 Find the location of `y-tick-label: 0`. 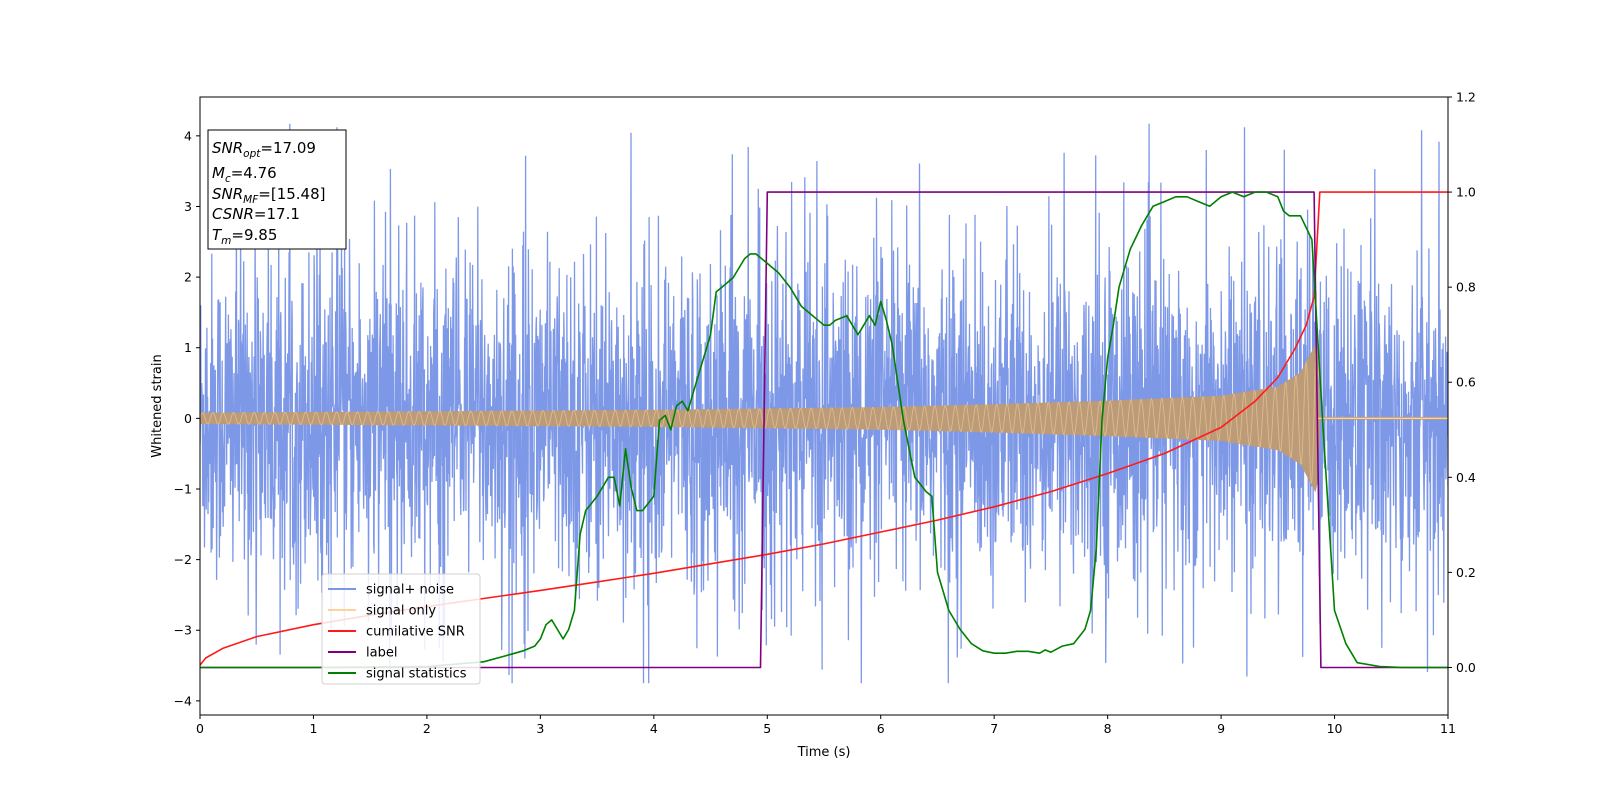

y-tick-label: 0 is located at coordinates (188, 418).